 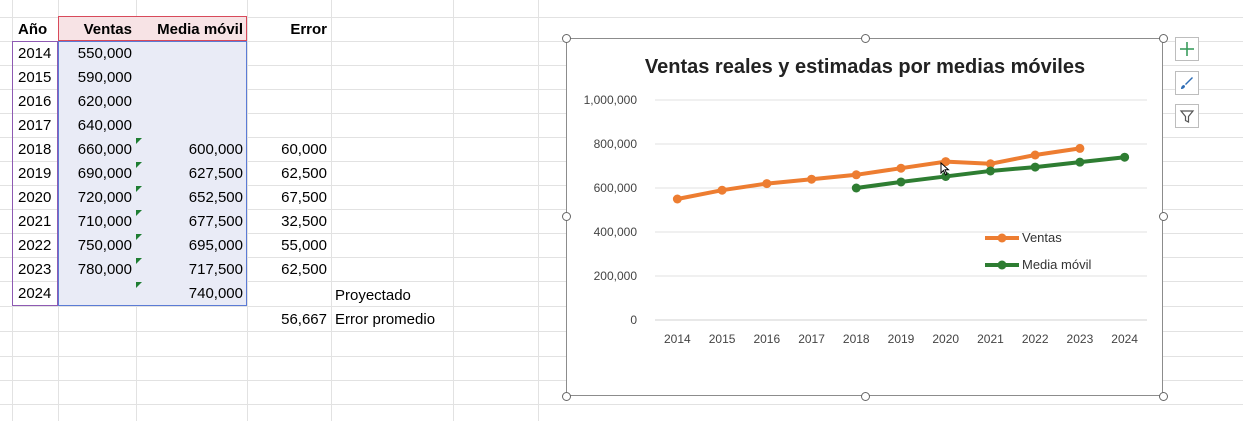 What do you see at coordinates (566, 396) in the screenshot?
I see `resize-handle-bottom-left` at bounding box center [566, 396].